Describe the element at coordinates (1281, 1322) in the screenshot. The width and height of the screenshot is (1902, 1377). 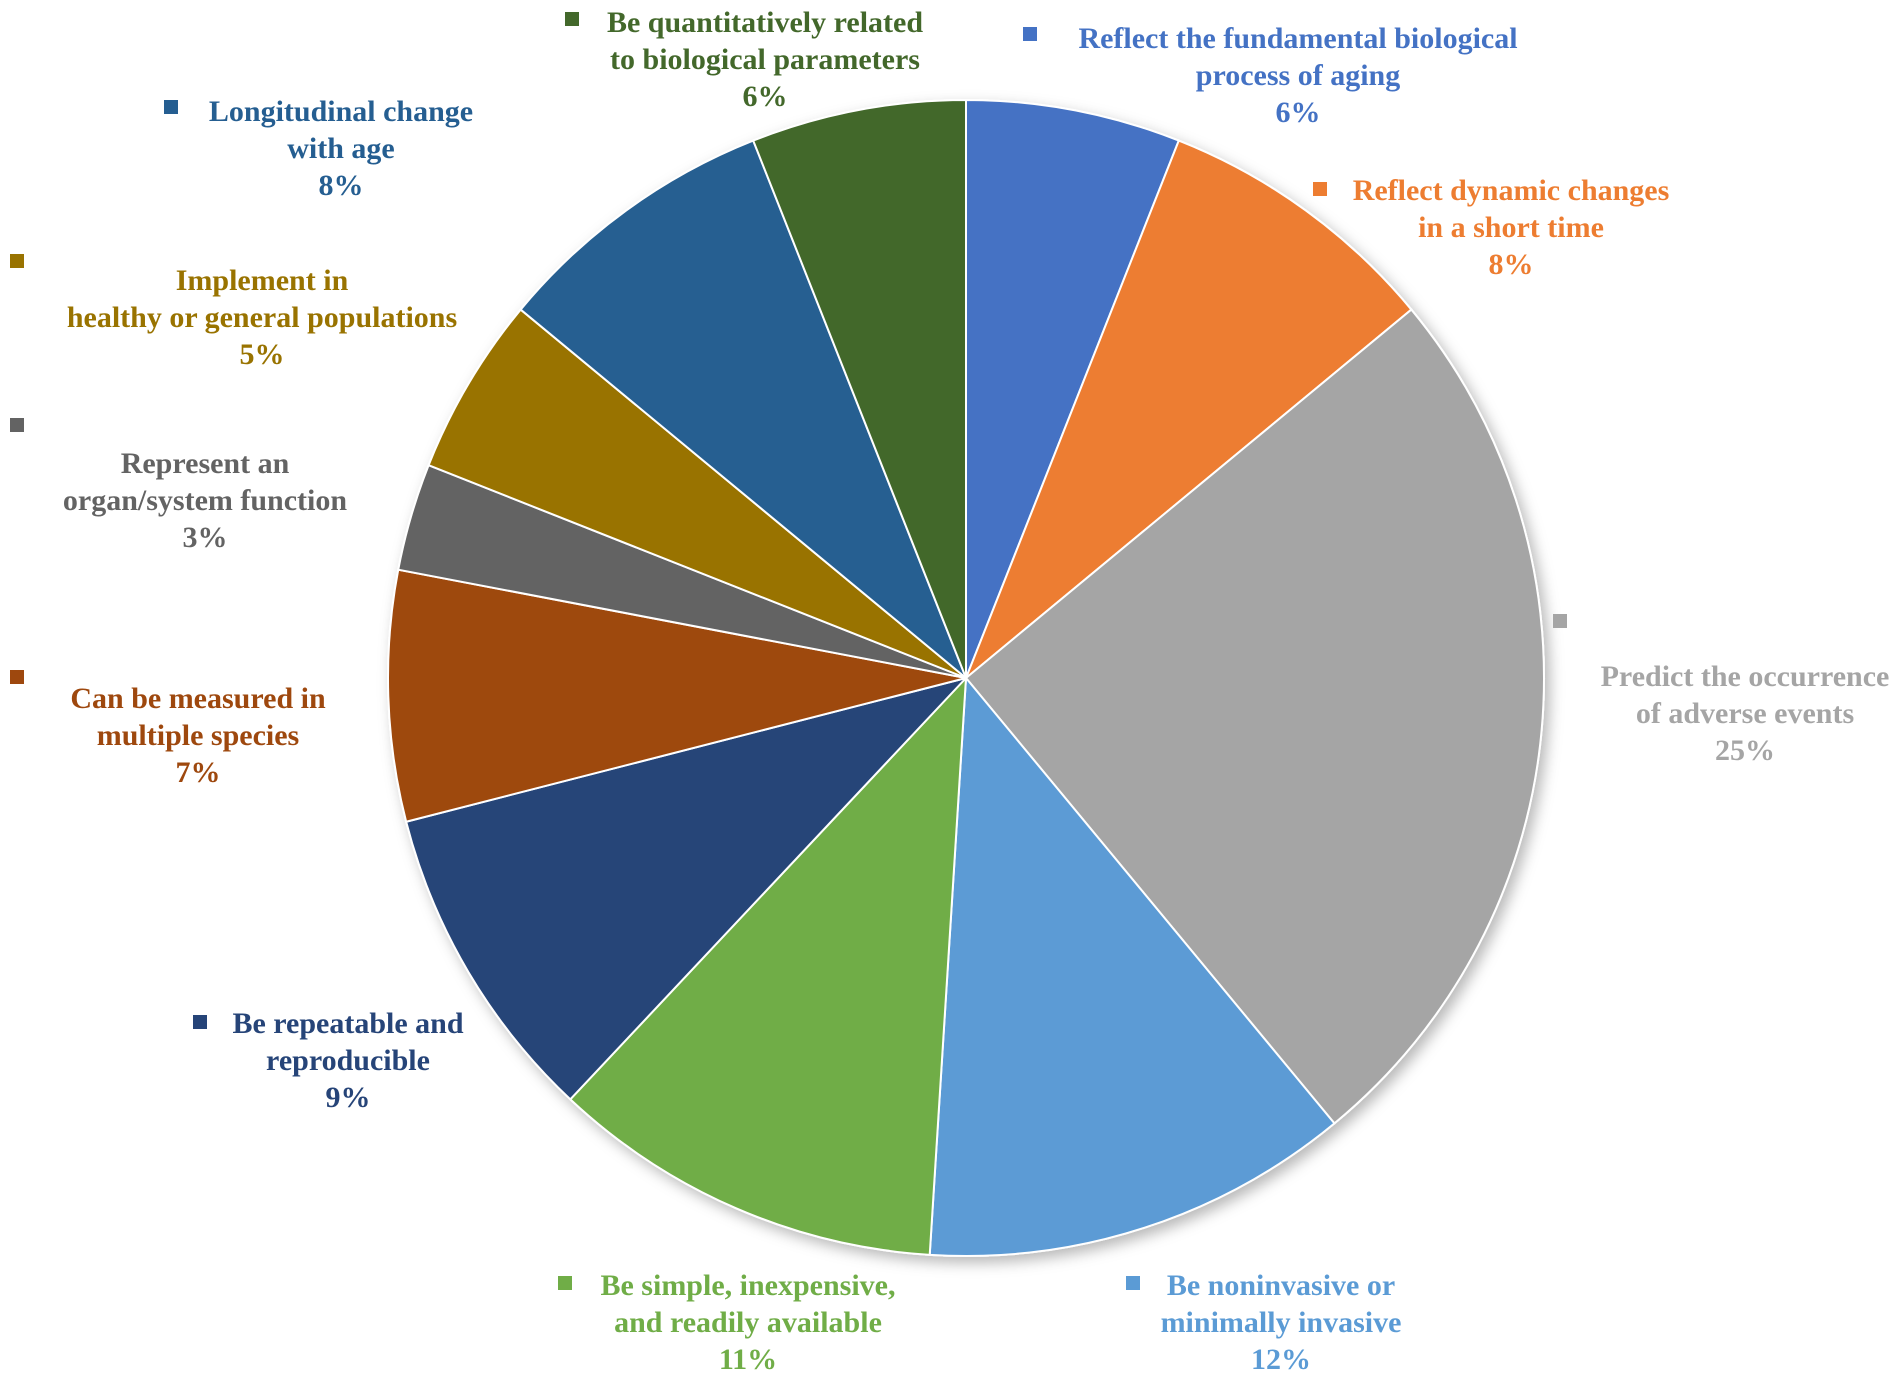
I see `slice-category-label: minimally invasive` at that location.